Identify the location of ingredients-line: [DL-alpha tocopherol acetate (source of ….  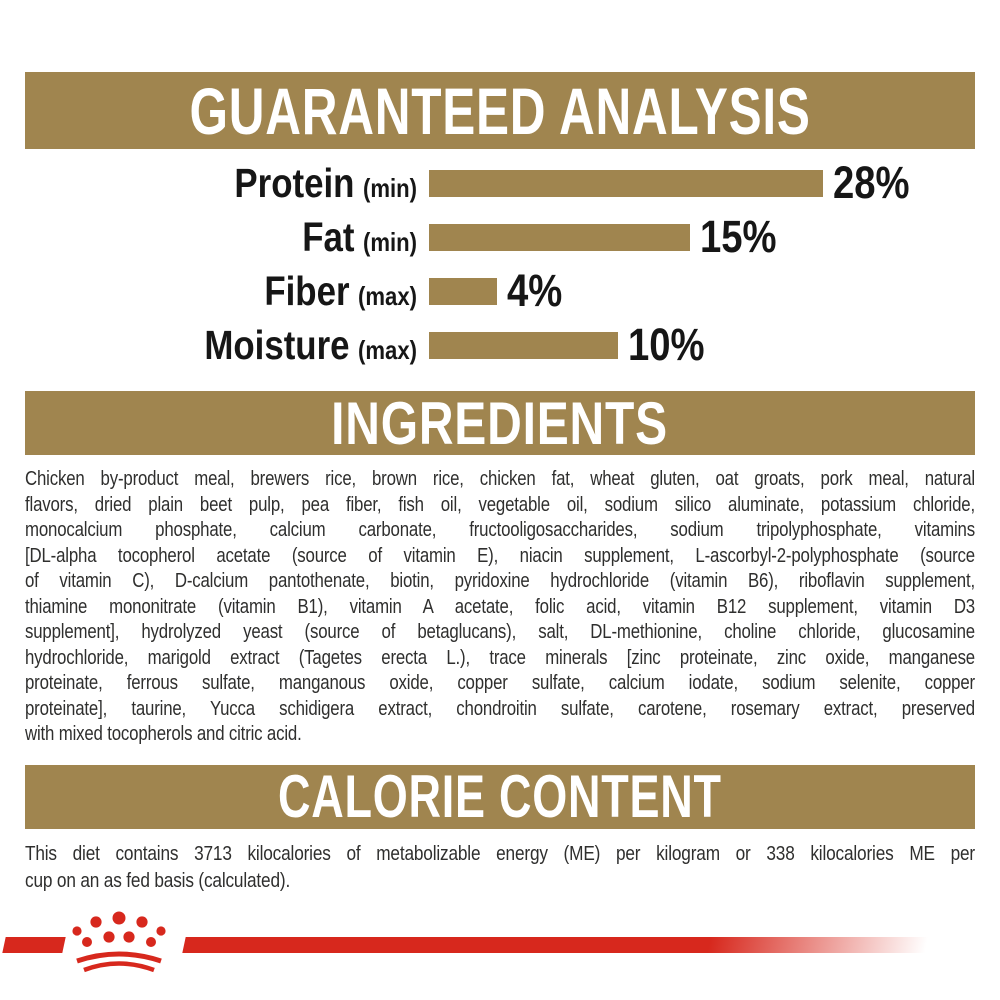
(500, 555).